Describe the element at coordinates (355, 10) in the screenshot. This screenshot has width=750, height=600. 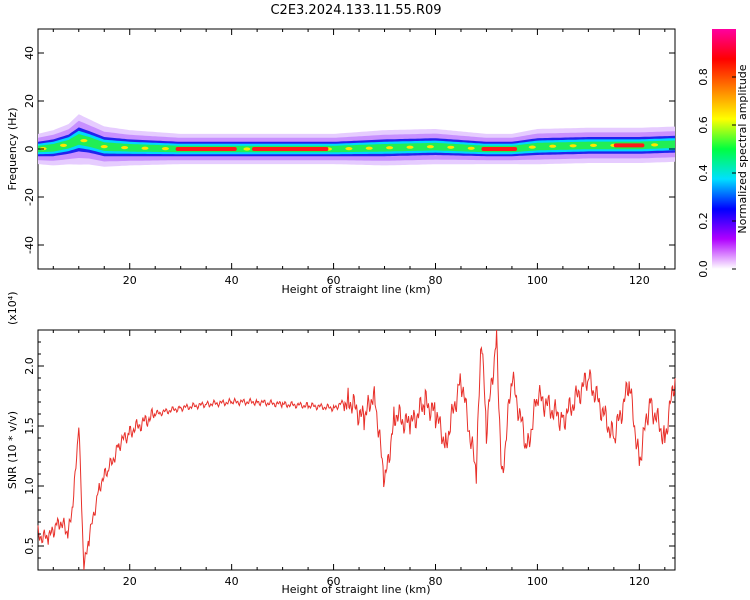
I see `figure-title: C2E3.2024.133.11.55.R09` at that location.